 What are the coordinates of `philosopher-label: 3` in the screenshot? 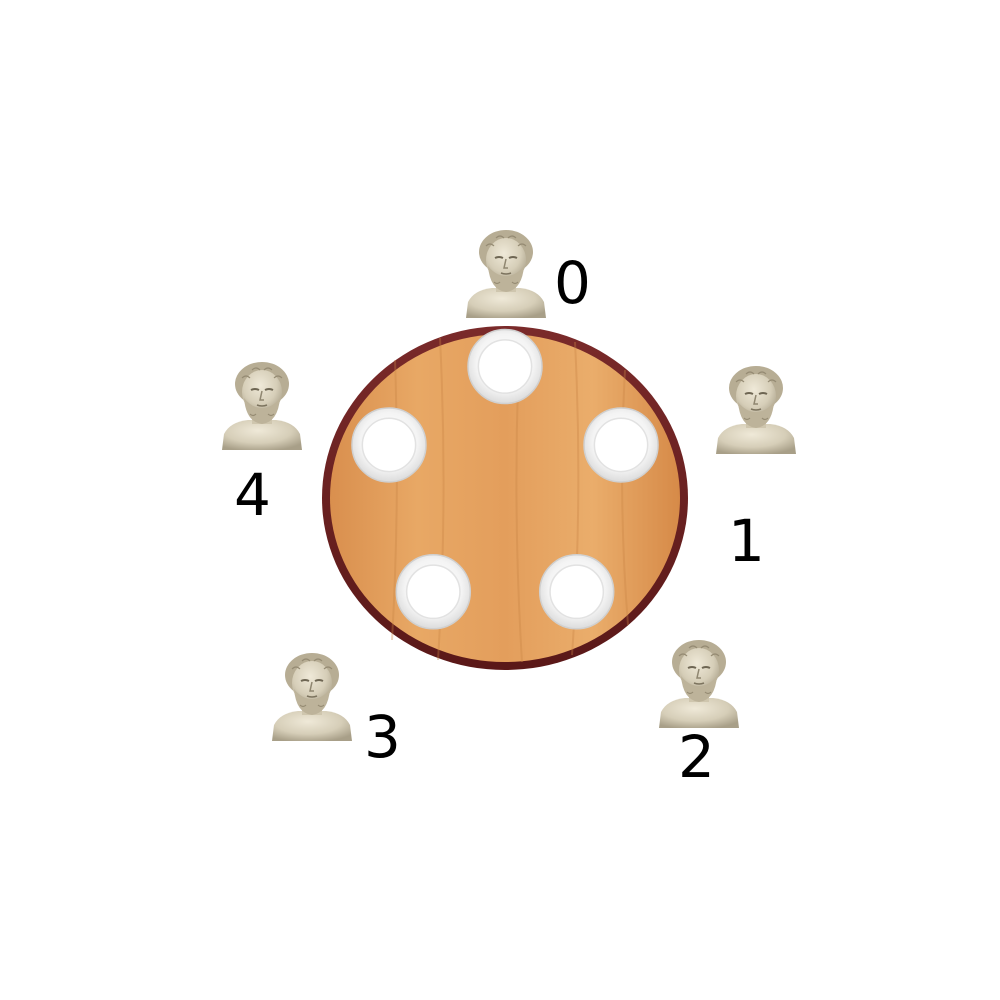 It's located at (382, 737).